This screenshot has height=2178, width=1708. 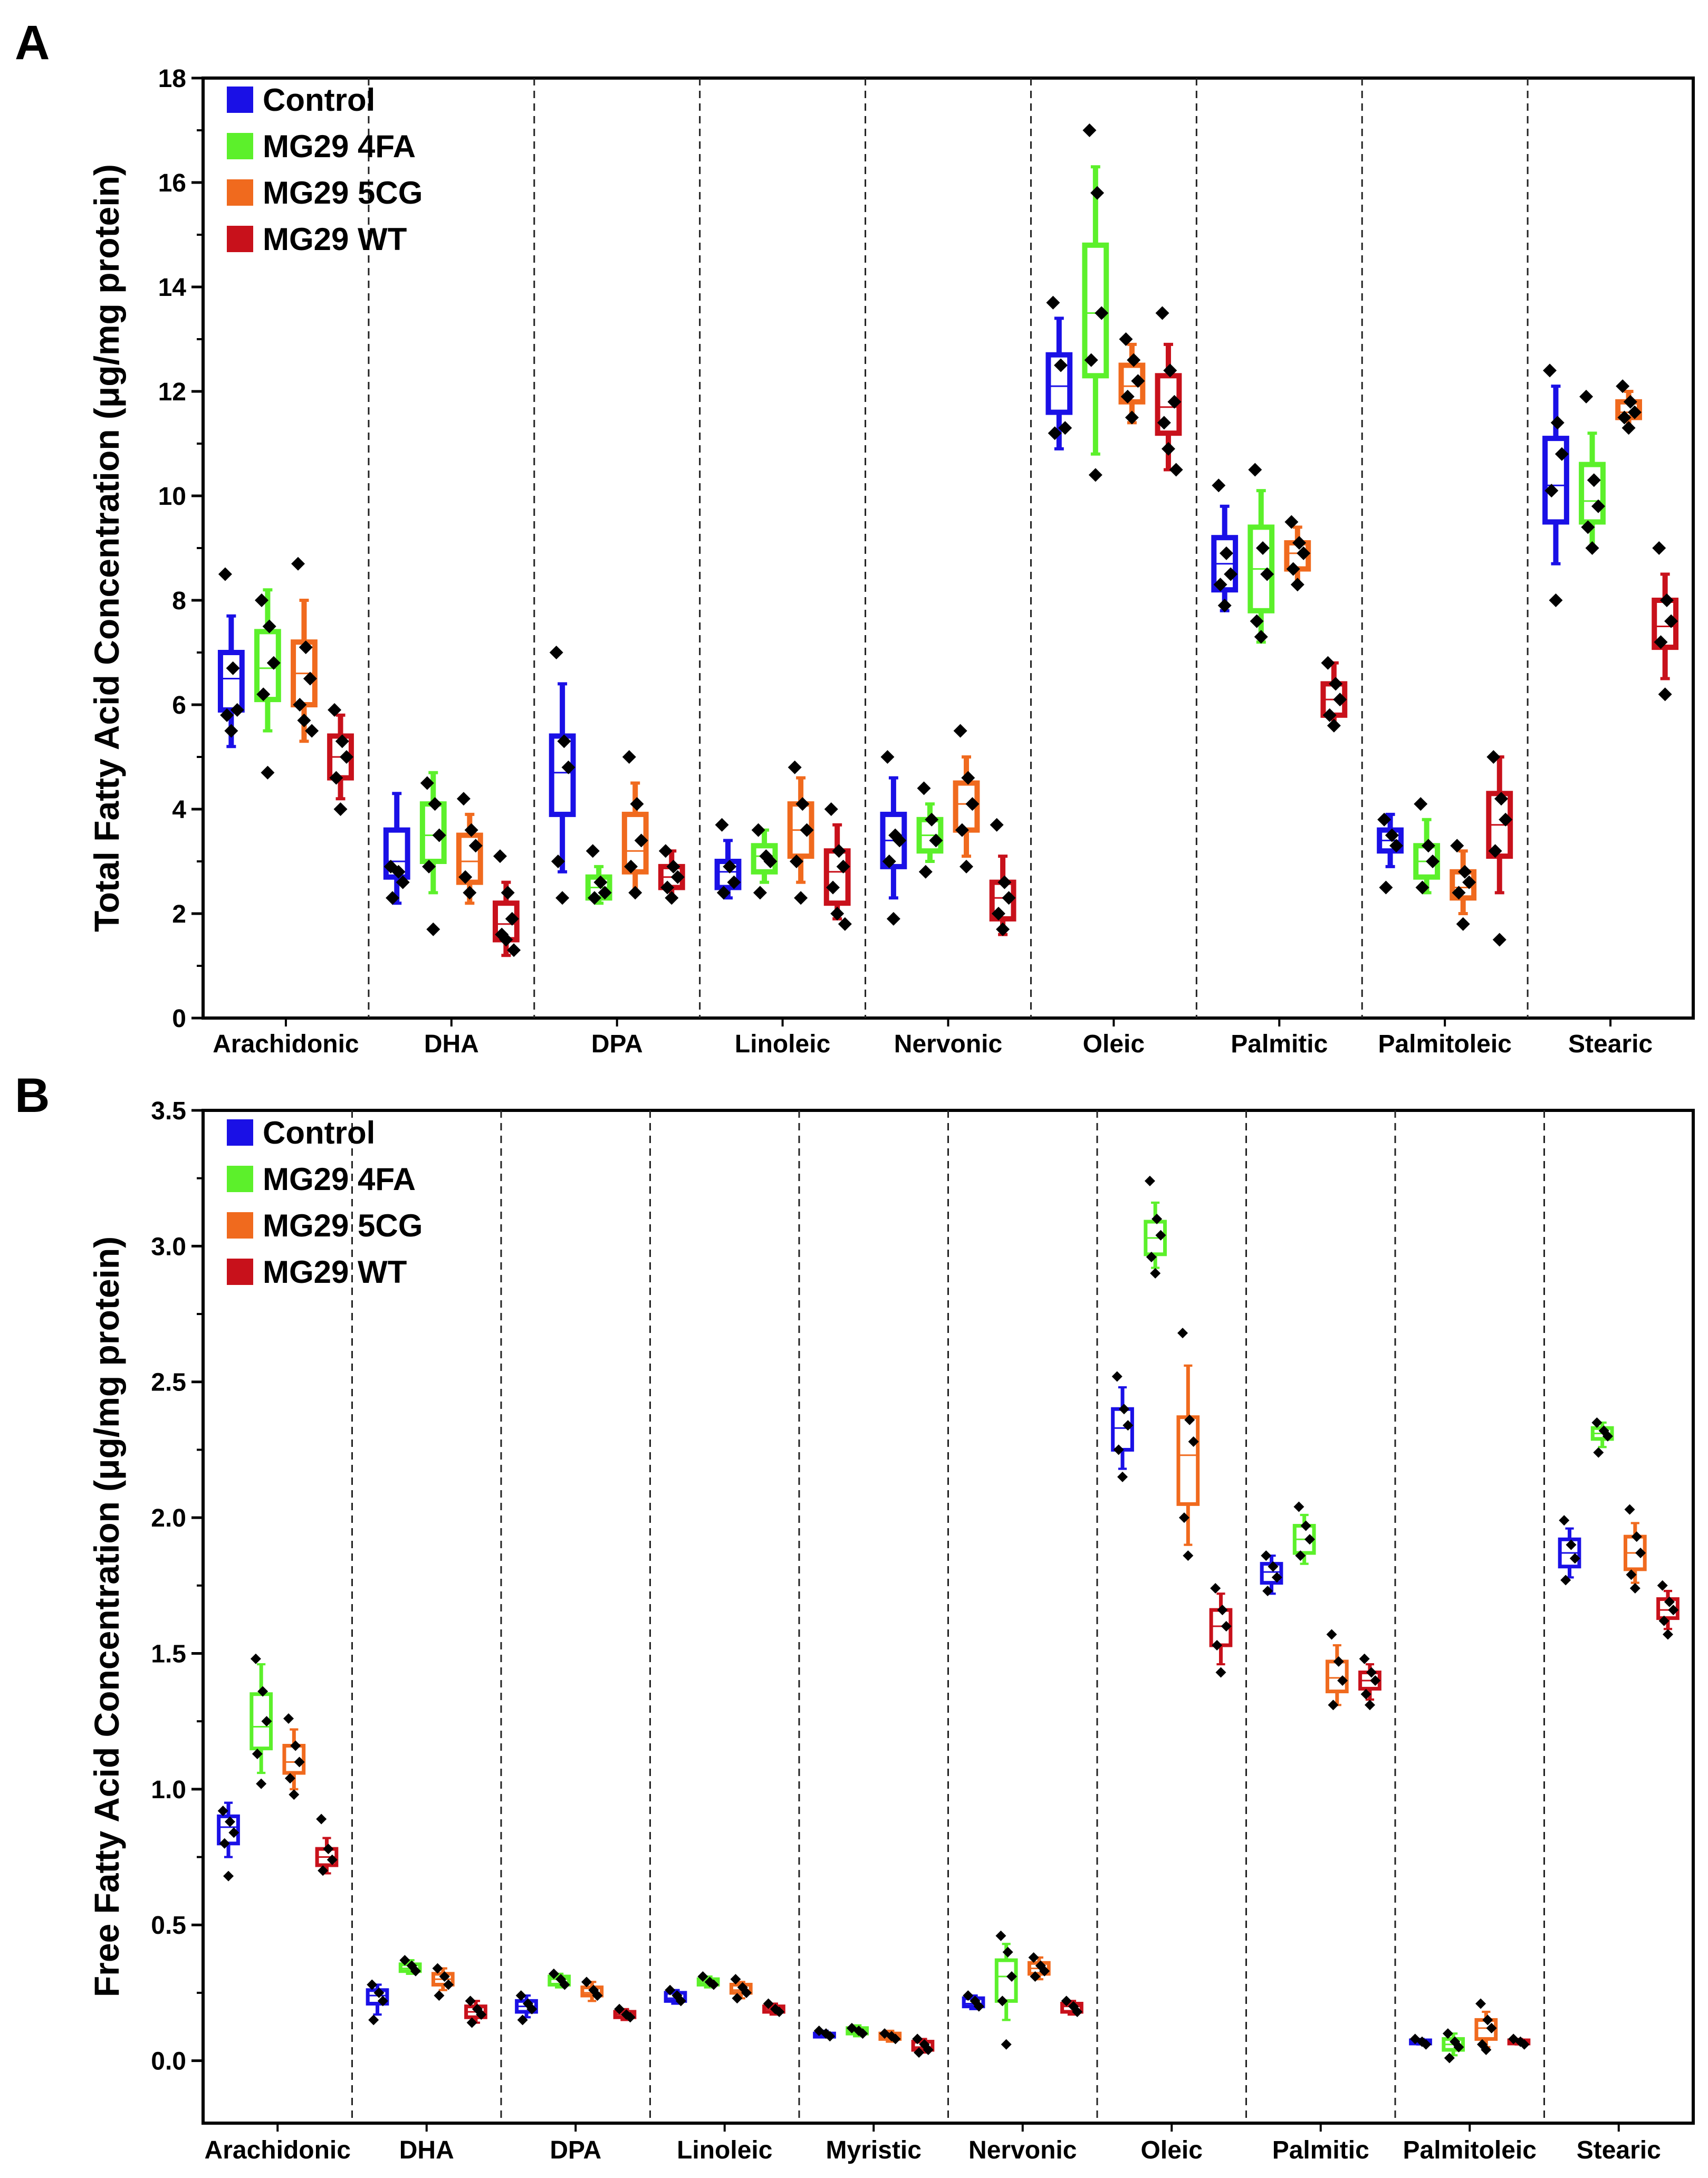 I want to click on category-label: Palmitoleic, so click(x=1470, y=2150).